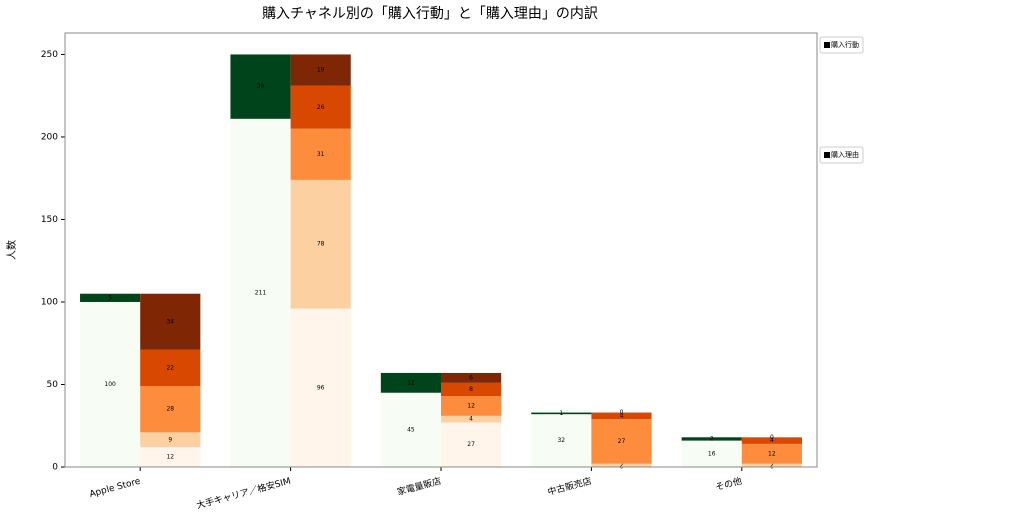  I want to click on value-label: 6, so click(471, 377).